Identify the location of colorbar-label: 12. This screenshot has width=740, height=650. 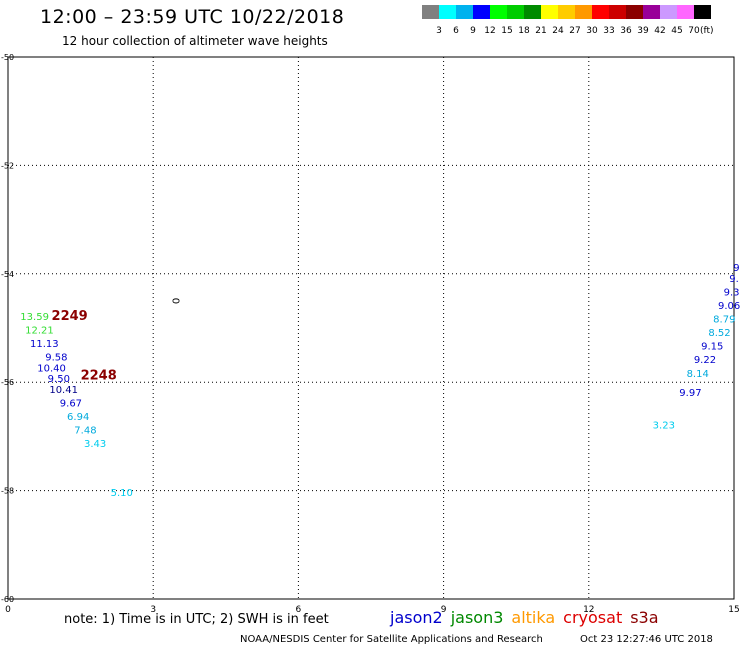
(490, 31).